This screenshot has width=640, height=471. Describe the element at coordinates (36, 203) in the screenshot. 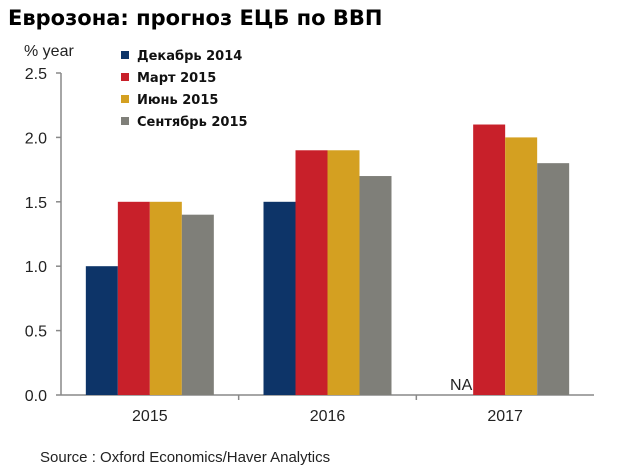

I see `y-tick-label: 1.5` at that location.